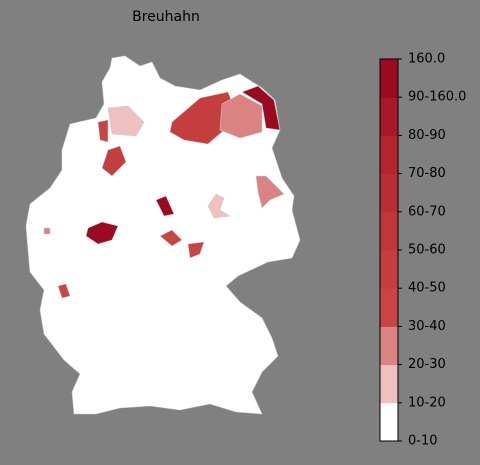  What do you see at coordinates (427, 211) in the screenshot?
I see `colorbar-label: 60-70` at bounding box center [427, 211].